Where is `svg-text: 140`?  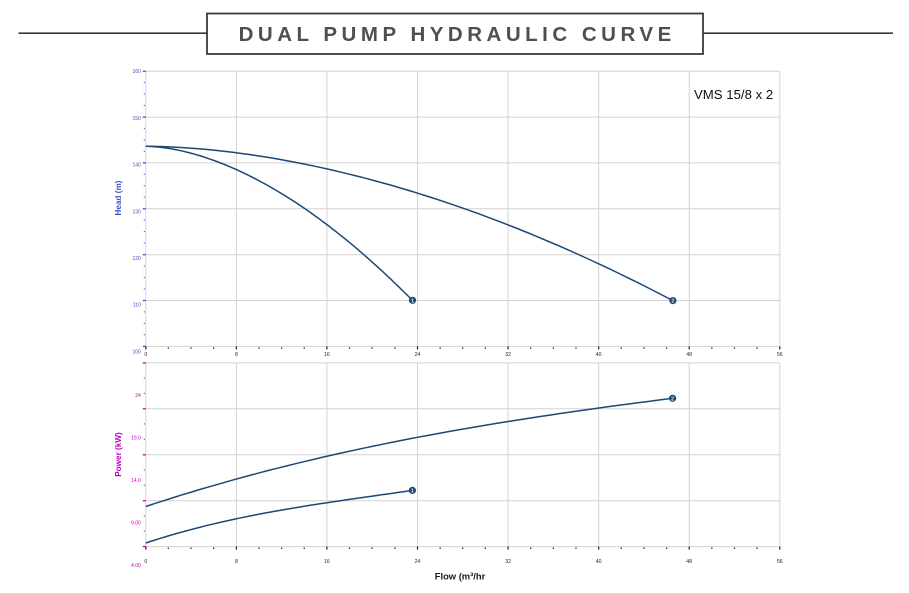
svg-text: 140 is located at coordinates (136, 166).